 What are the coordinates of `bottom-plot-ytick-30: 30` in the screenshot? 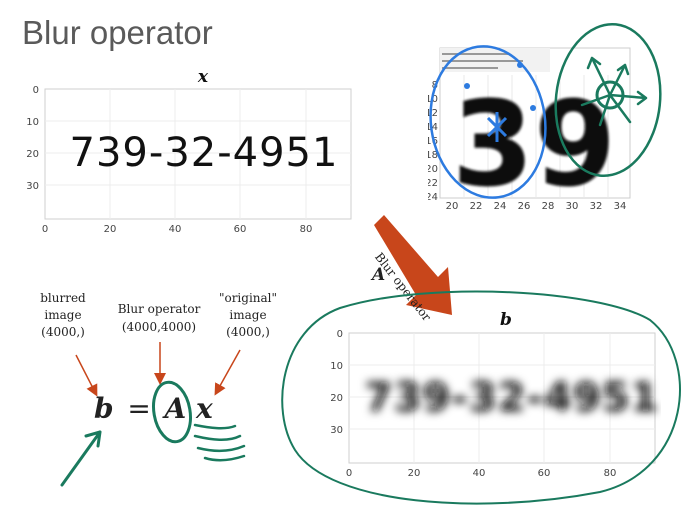 It's located at (336, 430).